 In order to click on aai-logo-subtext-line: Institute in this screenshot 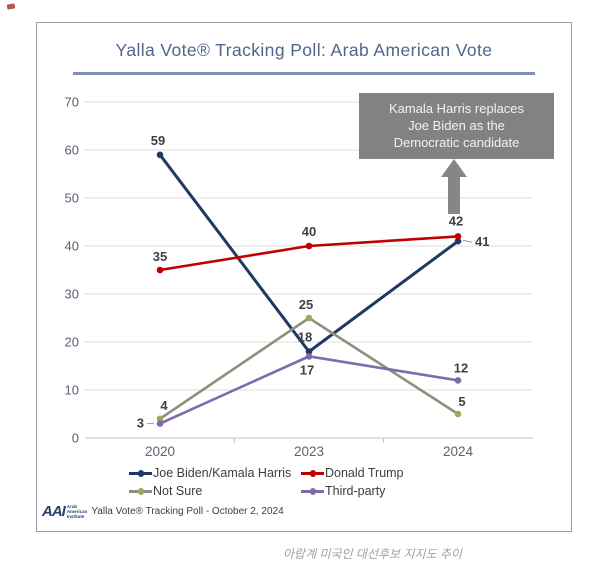, I will do `click(75, 517)`.